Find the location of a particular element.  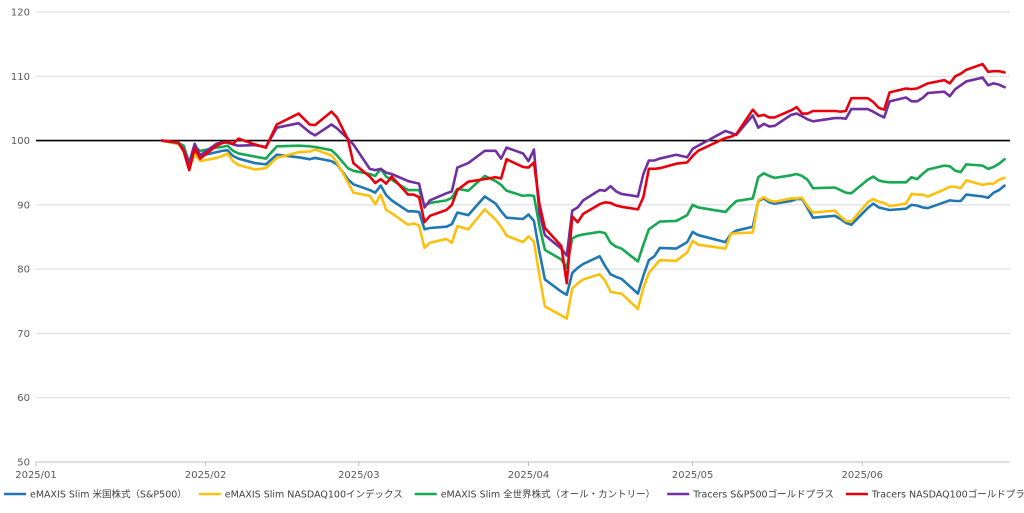

y-tick-label: 50 is located at coordinates (23, 463).